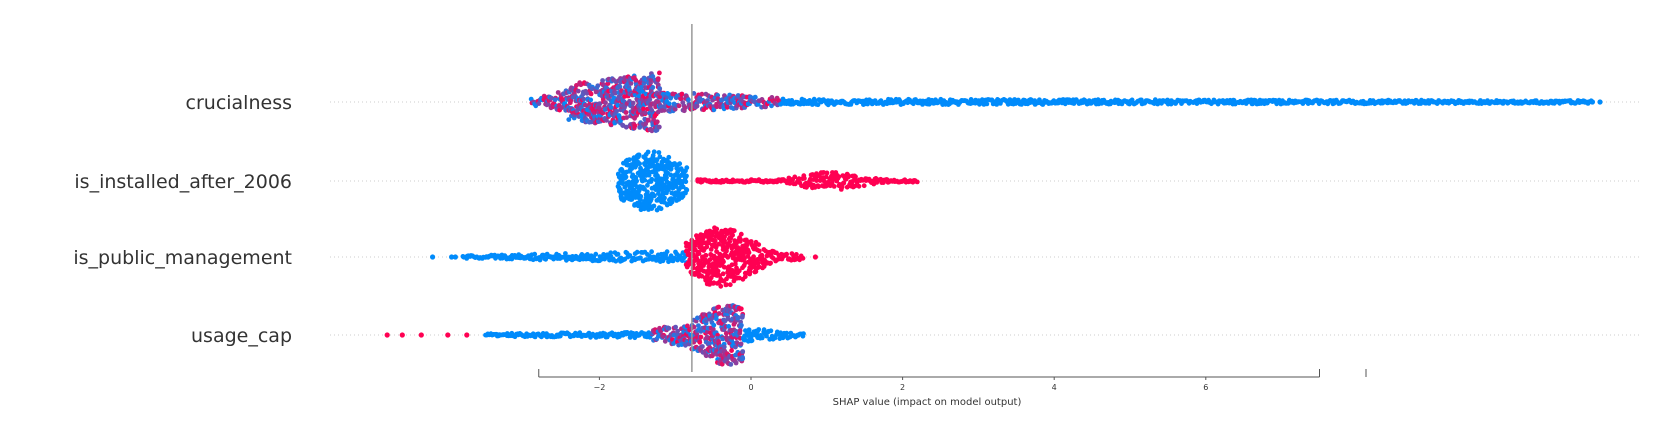 This screenshot has height=428, width=1654. What do you see at coordinates (183, 182) in the screenshot?
I see `feature-label: is_installed_after_2006` at bounding box center [183, 182].